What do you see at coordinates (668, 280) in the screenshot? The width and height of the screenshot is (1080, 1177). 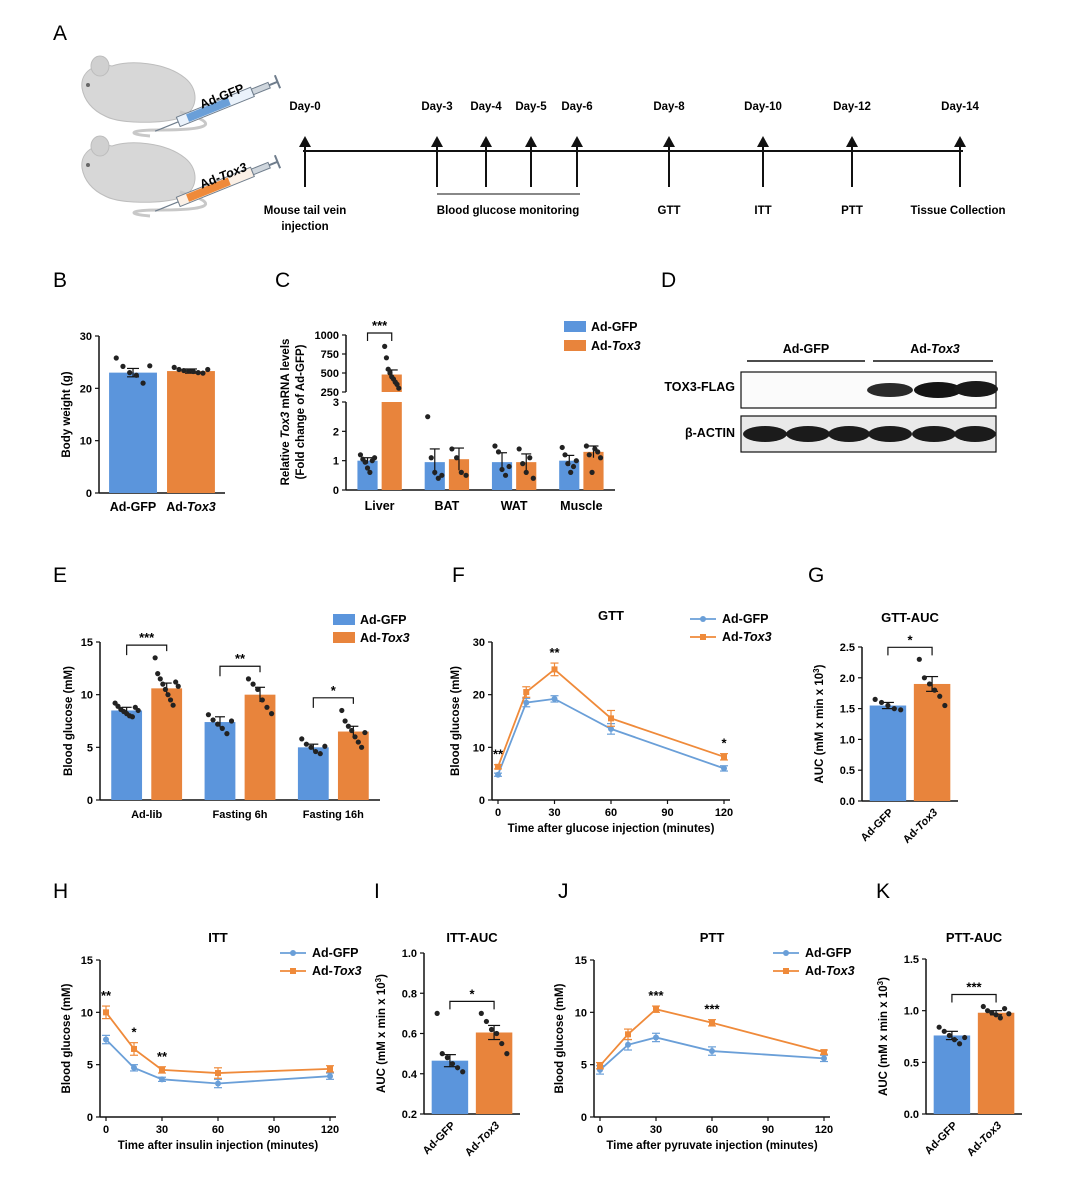 I see `panel-letter-d: D` at bounding box center [668, 280].